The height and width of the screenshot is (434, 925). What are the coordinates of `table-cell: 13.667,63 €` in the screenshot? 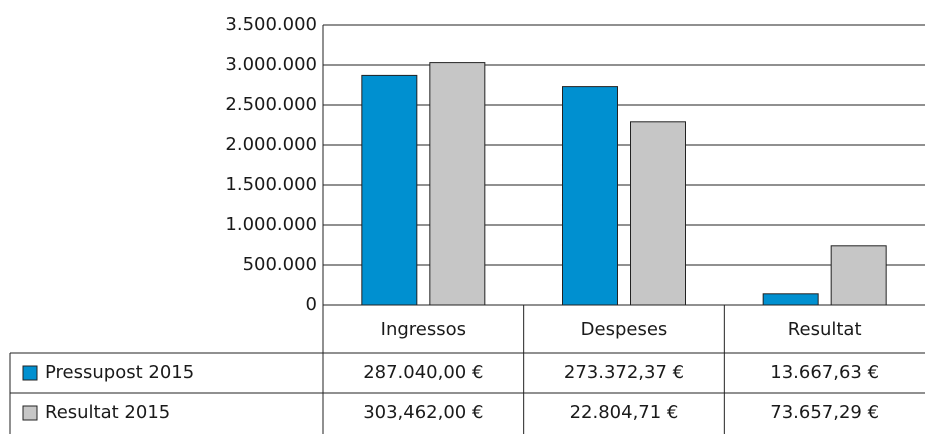 It's located at (824, 372).